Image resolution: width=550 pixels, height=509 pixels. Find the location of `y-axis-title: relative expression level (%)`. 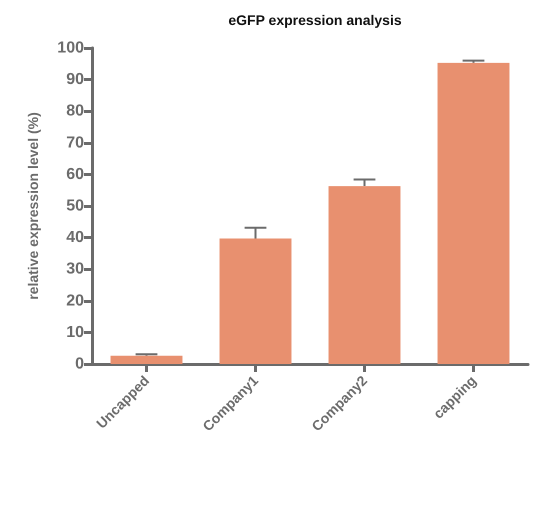

y-axis-title: relative expression level (%) is located at coordinates (33, 206).